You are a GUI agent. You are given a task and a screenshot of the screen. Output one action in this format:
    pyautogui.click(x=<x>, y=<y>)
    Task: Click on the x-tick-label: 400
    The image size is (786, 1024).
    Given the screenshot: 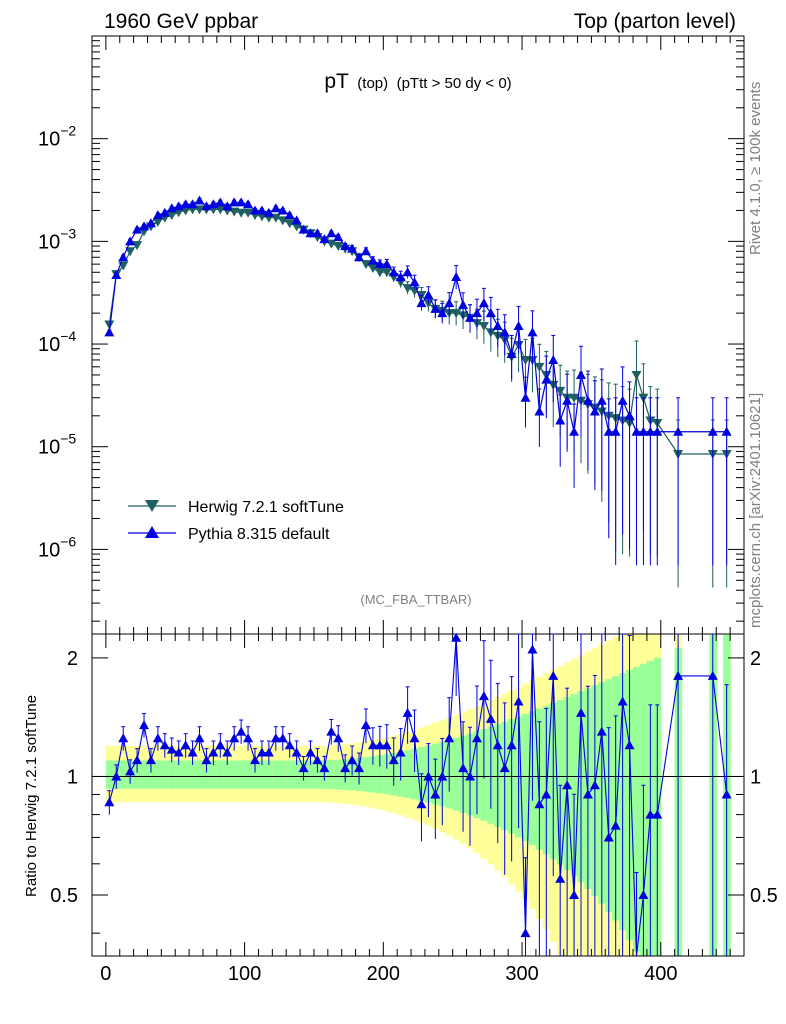 What is the action you would take?
    pyautogui.click(x=660, y=974)
    